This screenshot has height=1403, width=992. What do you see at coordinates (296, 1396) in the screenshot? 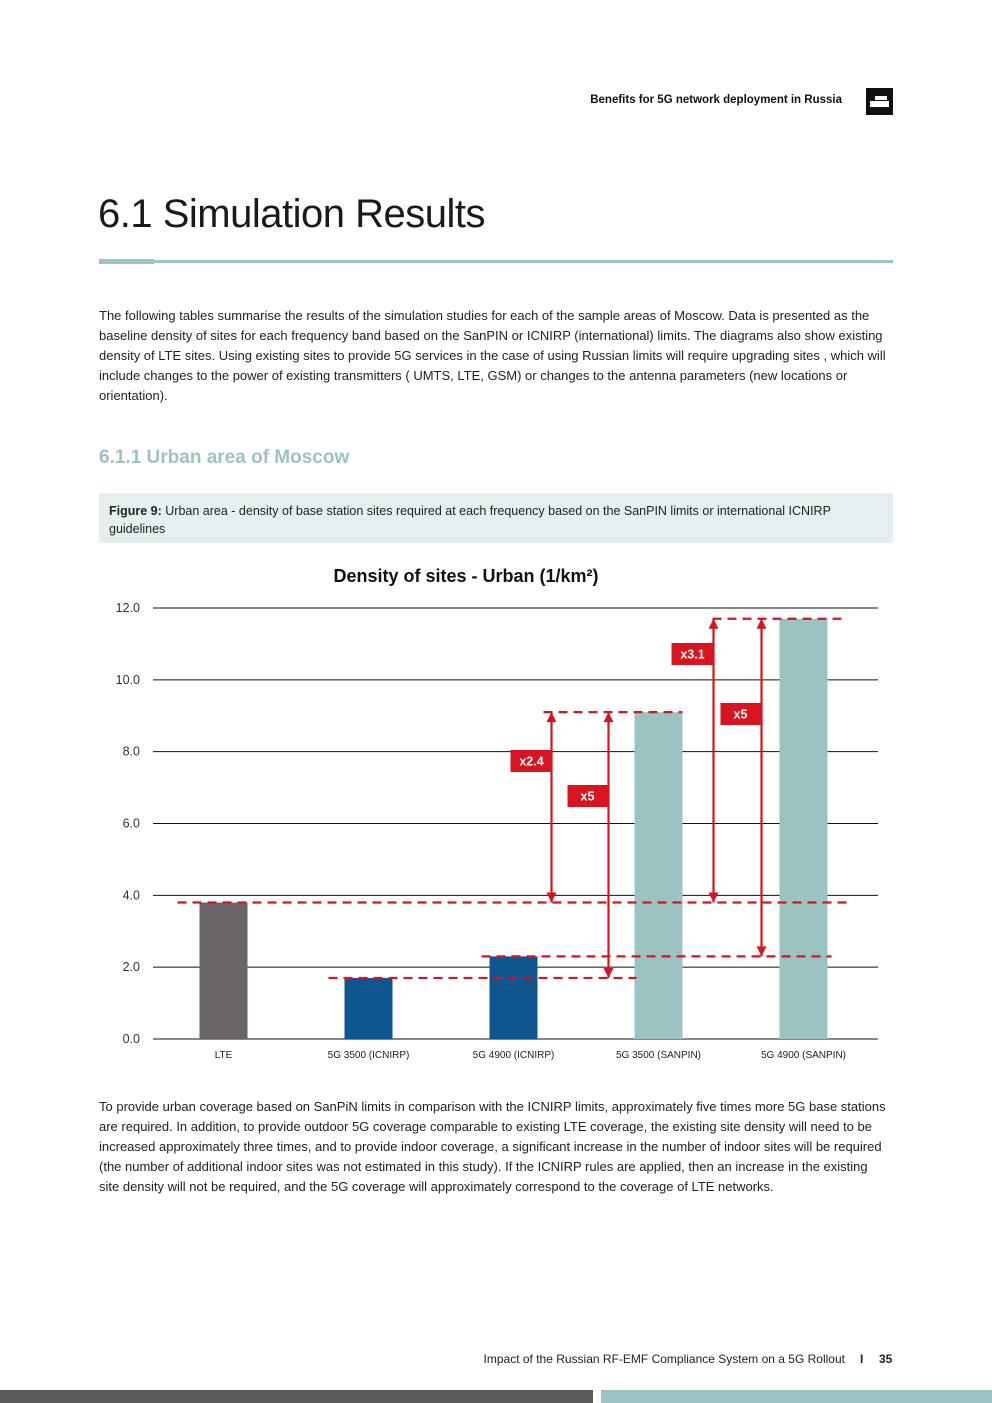
I see `footer-bar-dark` at bounding box center [296, 1396].